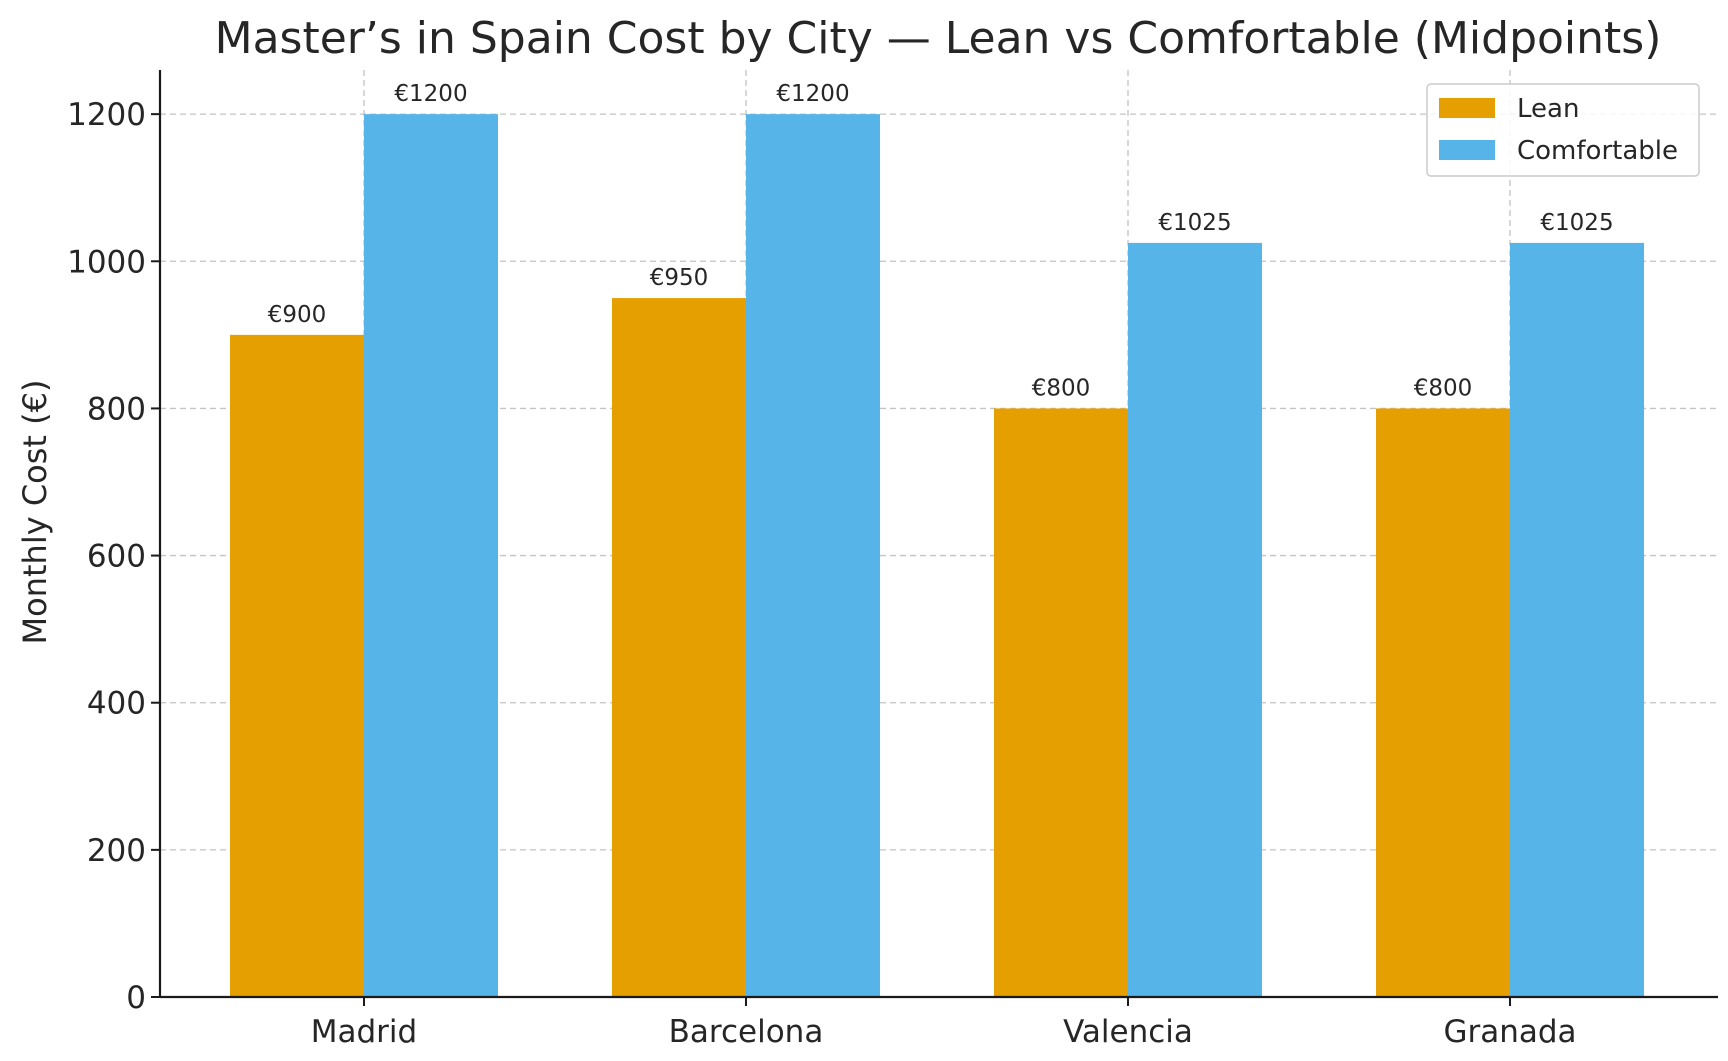  Describe the element at coordinates (1467, 150) in the screenshot. I see `legend-swatch-comfortable` at that location.